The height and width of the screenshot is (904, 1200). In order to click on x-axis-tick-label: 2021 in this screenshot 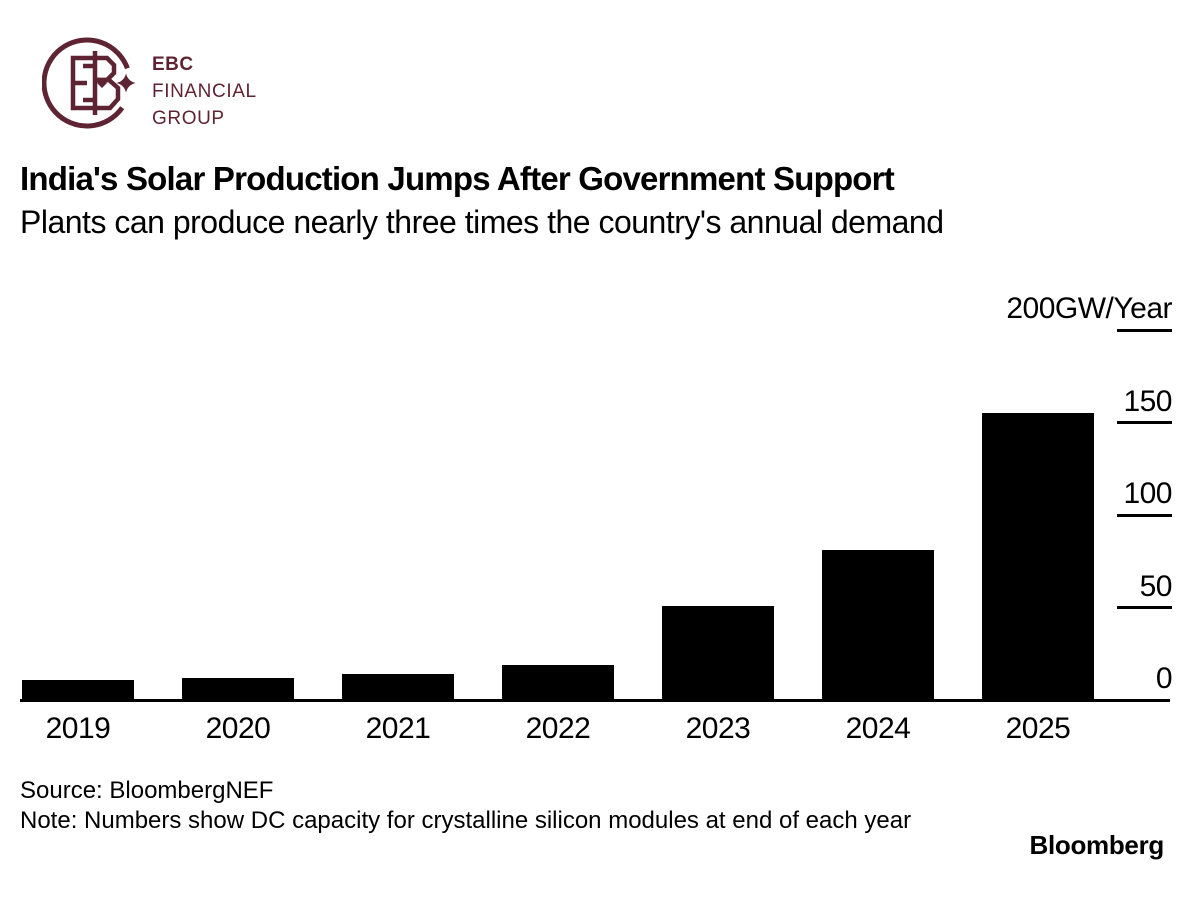, I will do `click(398, 728)`.